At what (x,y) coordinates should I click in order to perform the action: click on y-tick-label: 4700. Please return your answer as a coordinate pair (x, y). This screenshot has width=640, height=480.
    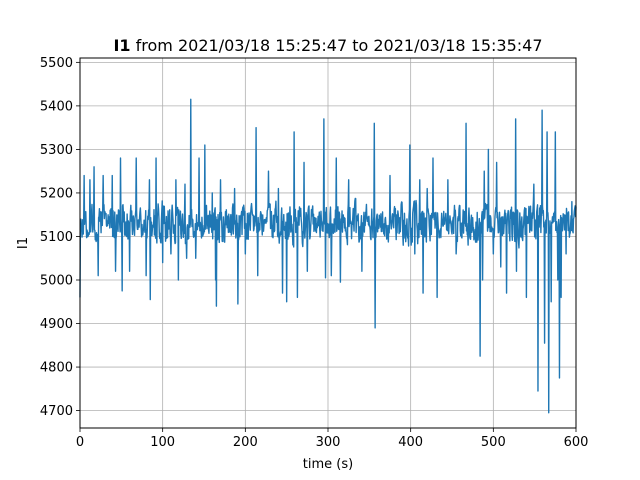
    Looking at the image, I should click on (56, 411).